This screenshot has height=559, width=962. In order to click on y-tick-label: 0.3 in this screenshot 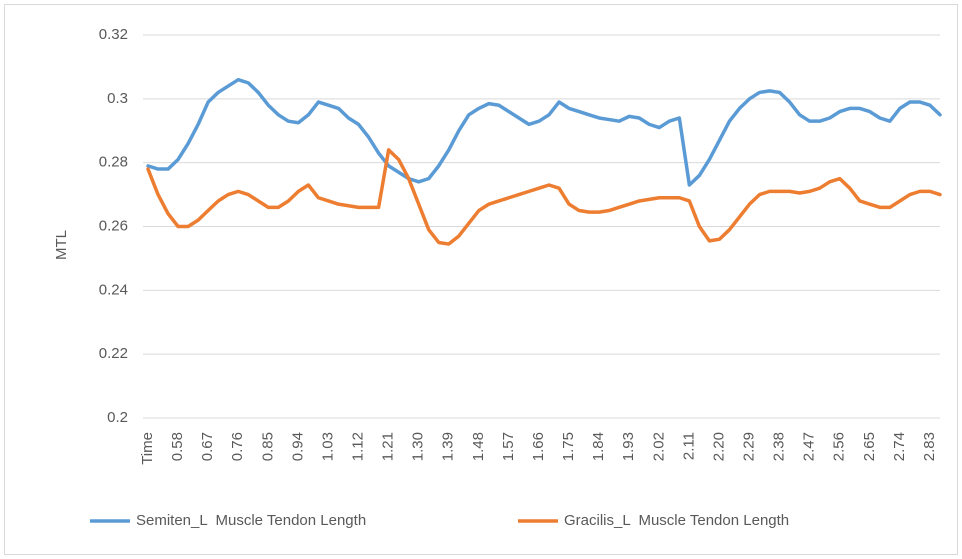, I will do `click(117, 98)`.